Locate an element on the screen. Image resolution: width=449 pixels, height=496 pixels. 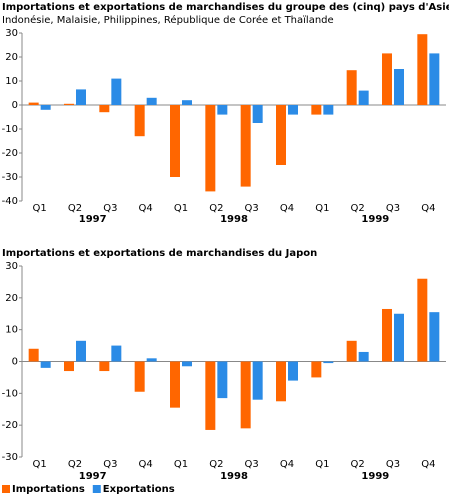
legend-label: Importations is located at coordinates (48, 489).